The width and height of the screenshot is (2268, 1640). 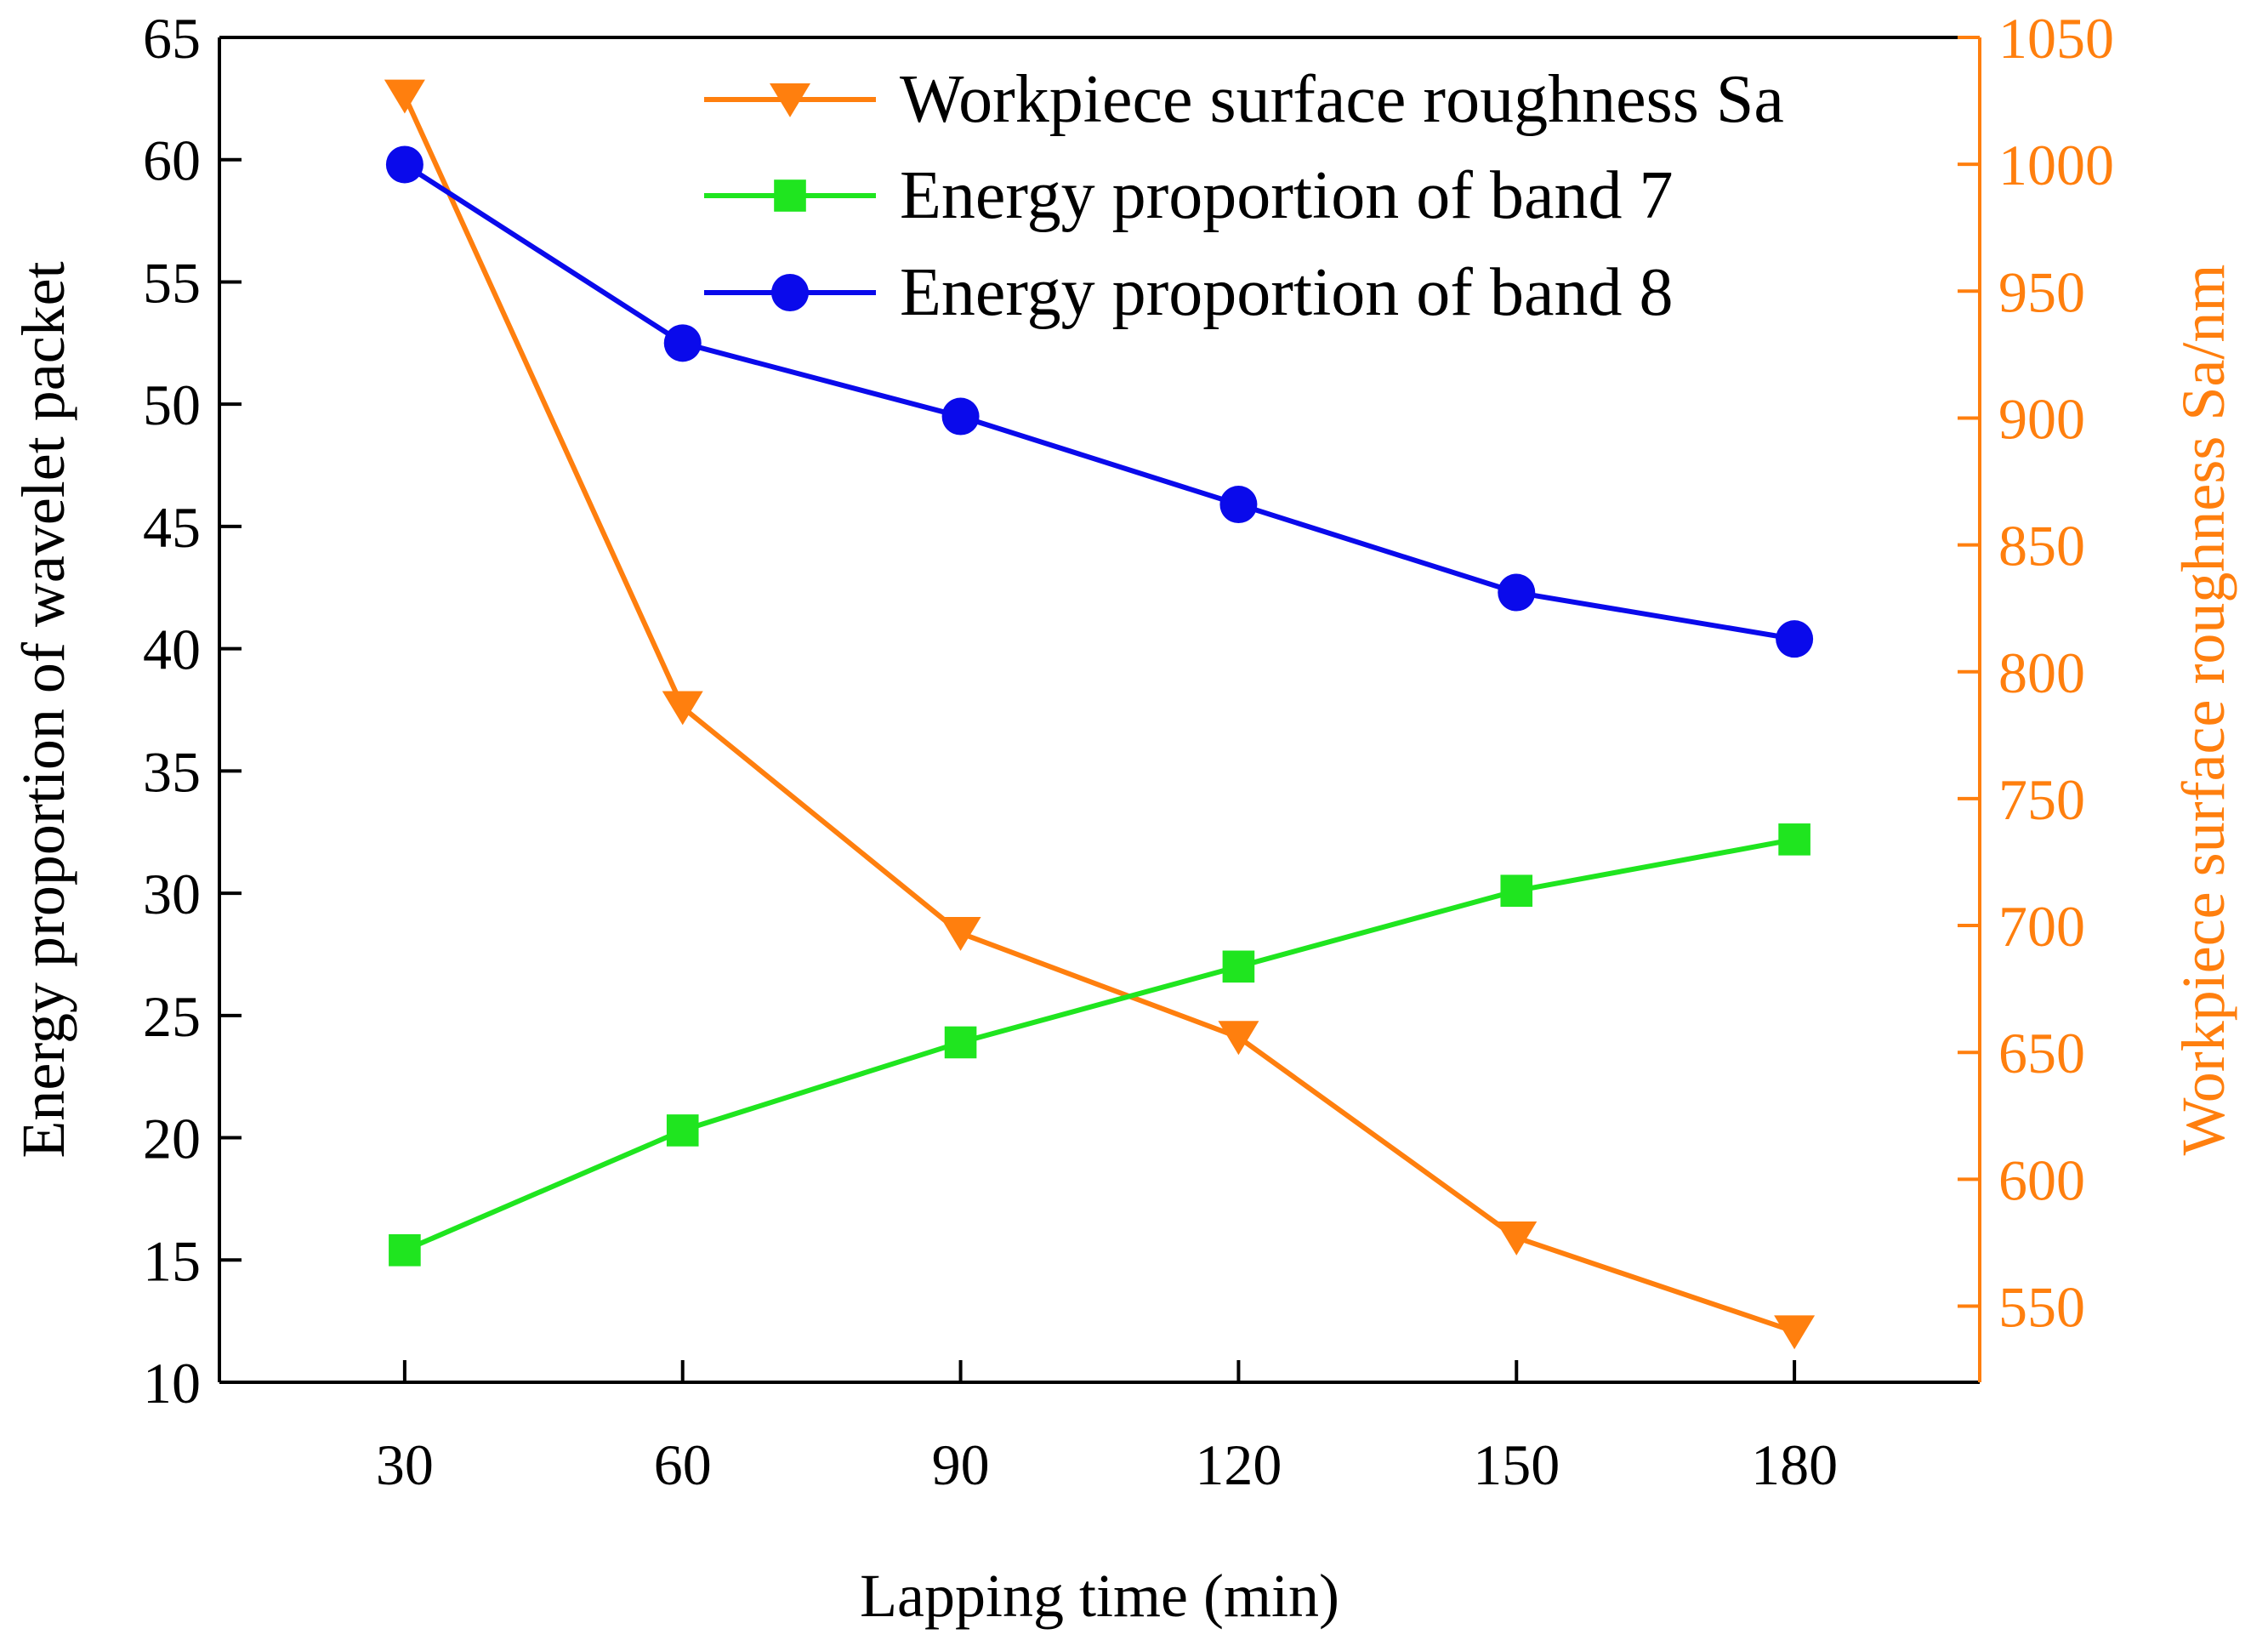 I want to click on legend-item-2: Energy proportion of band 8, so click(x=1188, y=292).